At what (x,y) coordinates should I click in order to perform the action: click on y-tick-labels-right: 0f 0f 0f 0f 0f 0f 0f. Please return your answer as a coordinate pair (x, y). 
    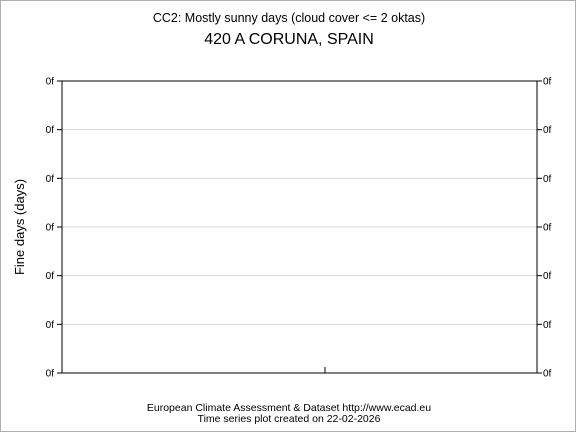
    Looking at the image, I should click on (544, 228).